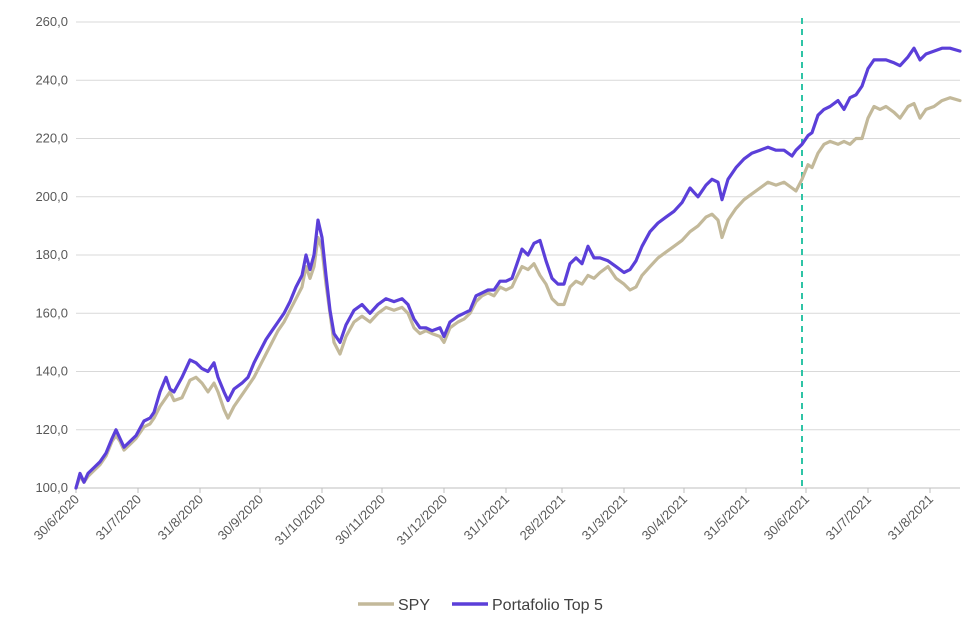  What do you see at coordinates (787, 518) in the screenshot?
I see `x-tick-label: 30/6/2021` at bounding box center [787, 518].